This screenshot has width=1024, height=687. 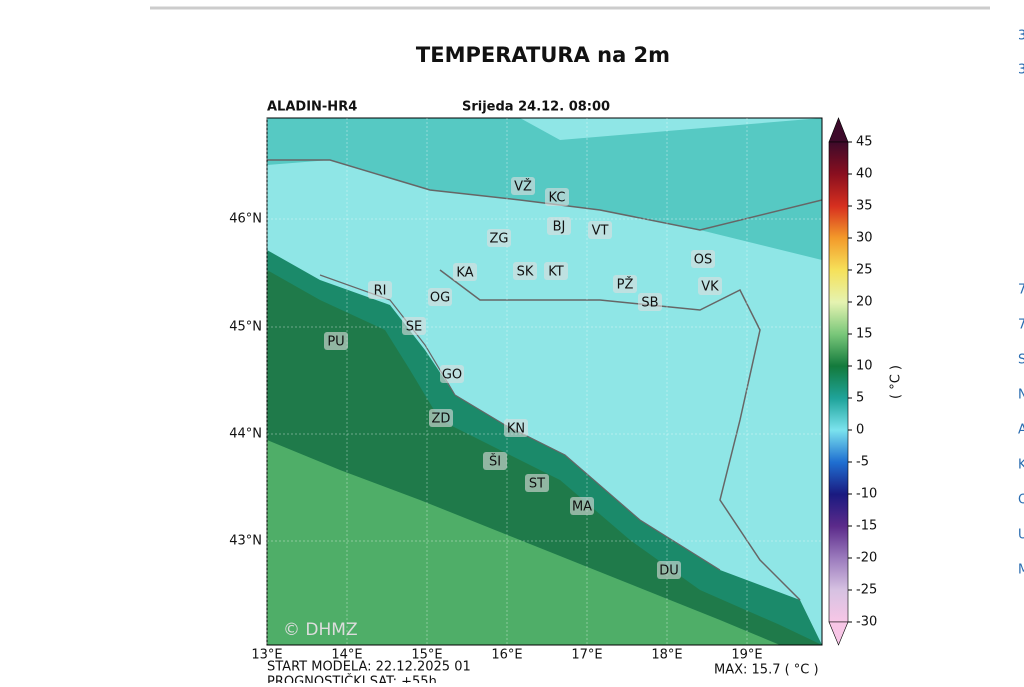 I want to click on lon-label: 14°E, so click(x=346, y=655).